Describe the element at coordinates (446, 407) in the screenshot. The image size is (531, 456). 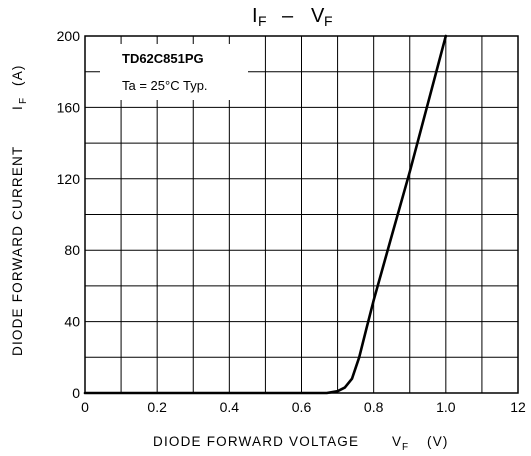
I see `x-tick-label: 1.0` at that location.